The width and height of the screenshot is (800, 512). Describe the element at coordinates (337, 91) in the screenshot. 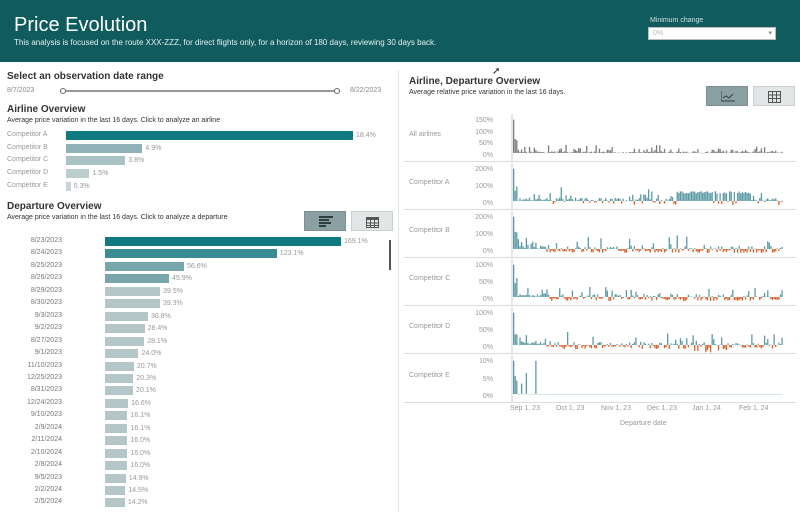

I see `slider-end-handle` at that location.